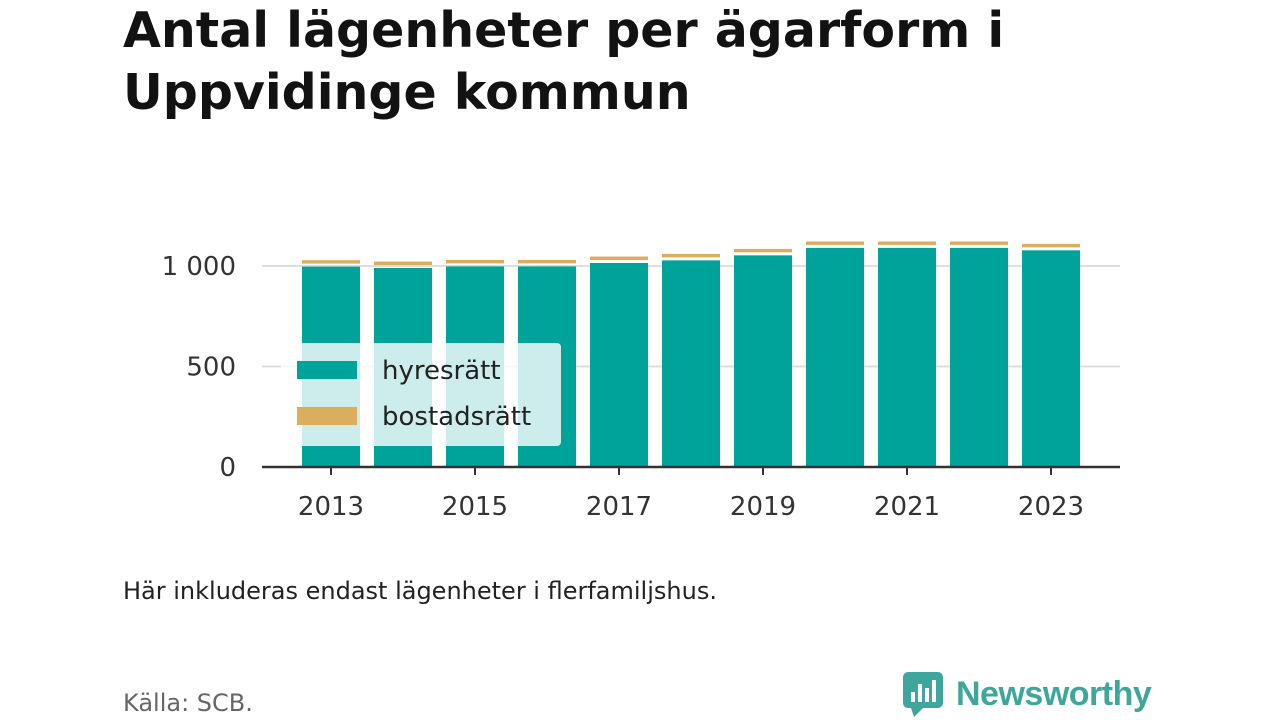  Describe the element at coordinates (1054, 693) in the screenshot. I see `brand-name: Newsworthy` at that location.